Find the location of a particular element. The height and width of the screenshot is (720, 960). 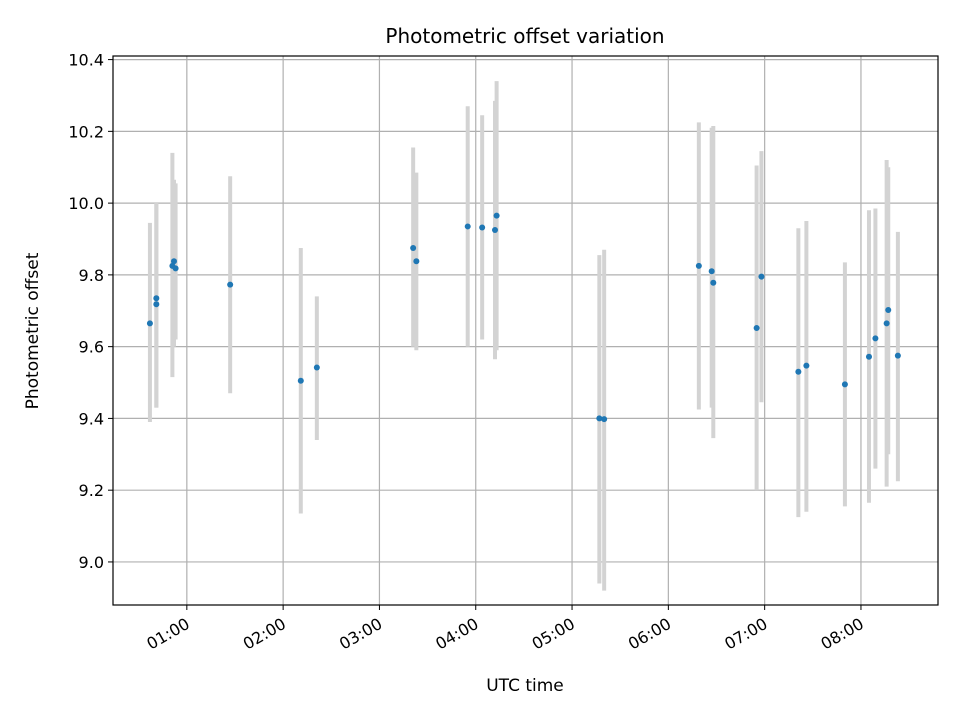

chart-title: Photometric offset variation is located at coordinates (524, 36).